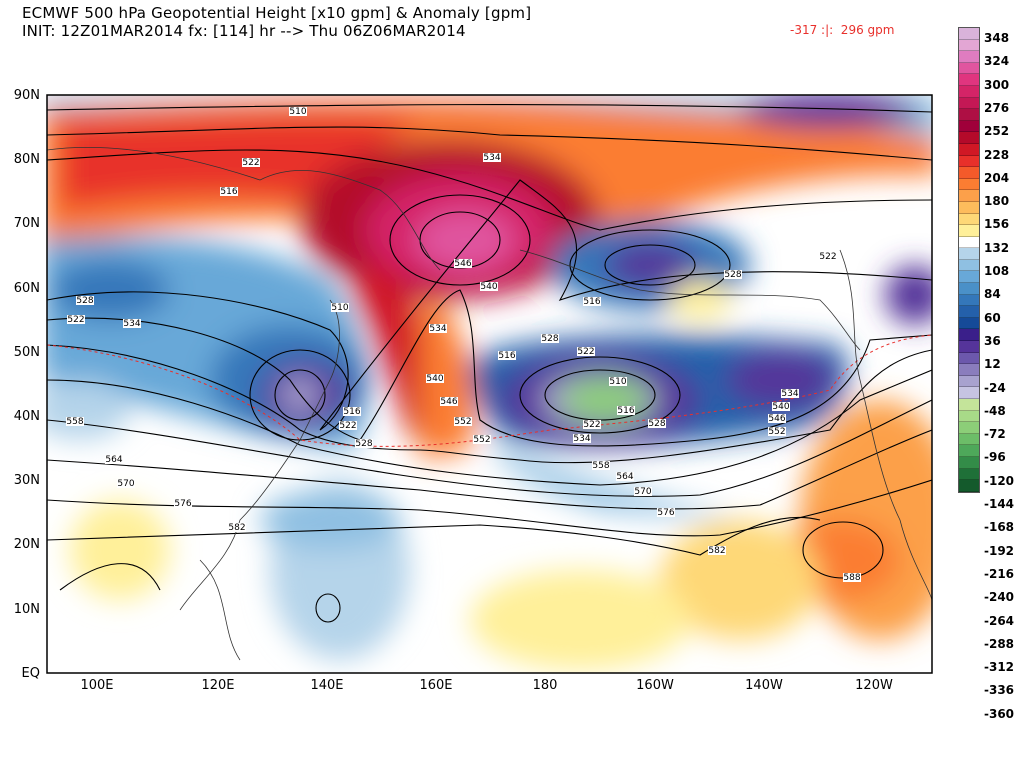 The image size is (1024, 768). I want to click on colorbar-label: -144, so click(999, 504).